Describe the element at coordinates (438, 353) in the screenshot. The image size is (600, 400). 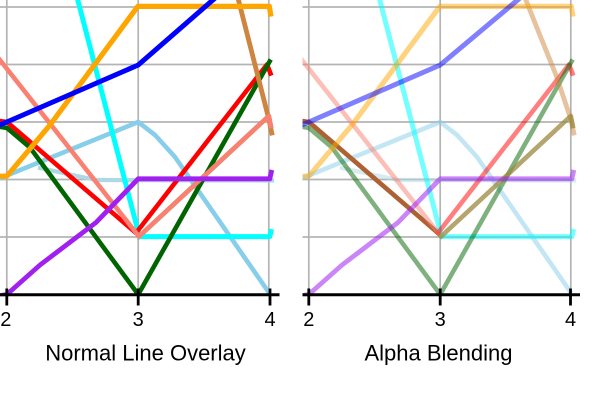
I see `svg-text: Alpha Blending` at that location.